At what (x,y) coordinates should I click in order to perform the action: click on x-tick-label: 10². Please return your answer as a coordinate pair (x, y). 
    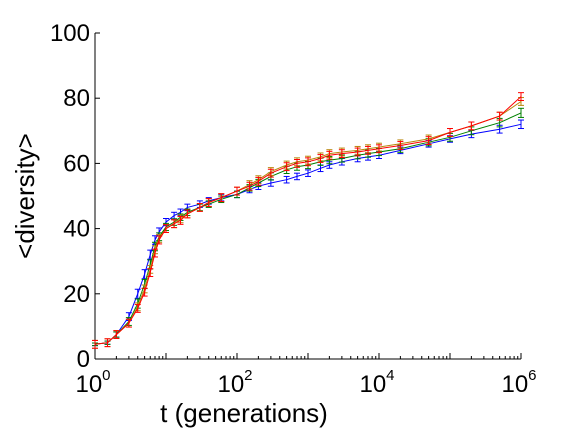
    Looking at the image, I should click on (234, 382).